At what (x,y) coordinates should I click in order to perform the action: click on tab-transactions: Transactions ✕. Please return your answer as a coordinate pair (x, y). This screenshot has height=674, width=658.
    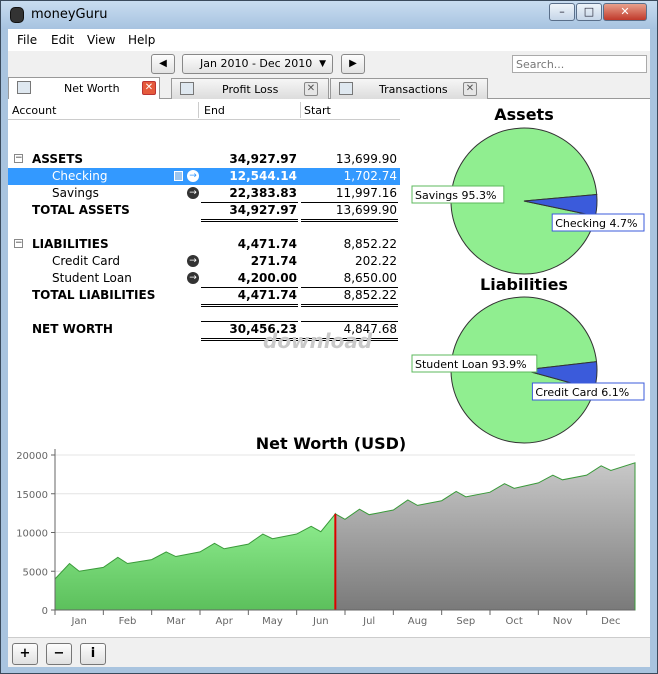
    Looking at the image, I should click on (409, 88).